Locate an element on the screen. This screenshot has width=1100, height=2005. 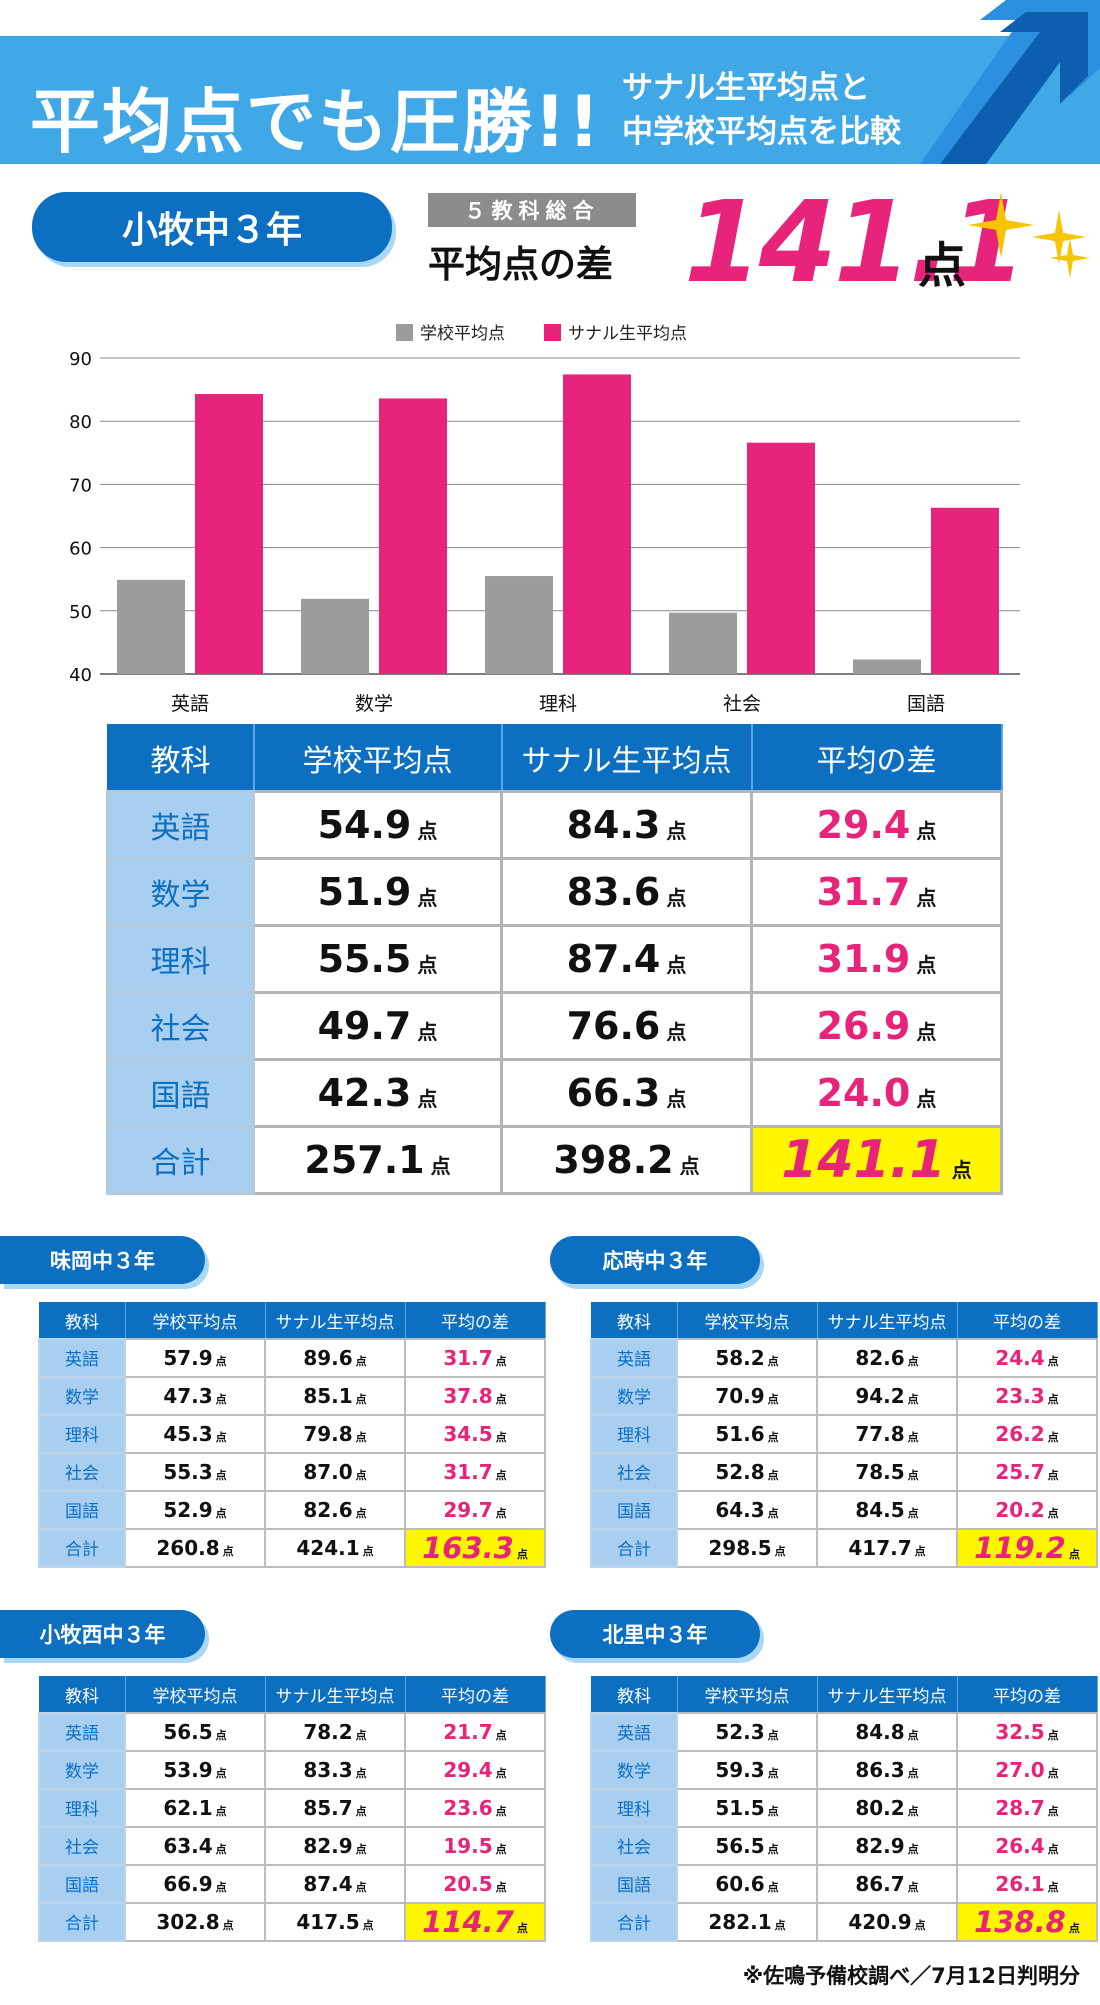
school-avg-cell-value: 45.3 is located at coordinates (188, 1433).